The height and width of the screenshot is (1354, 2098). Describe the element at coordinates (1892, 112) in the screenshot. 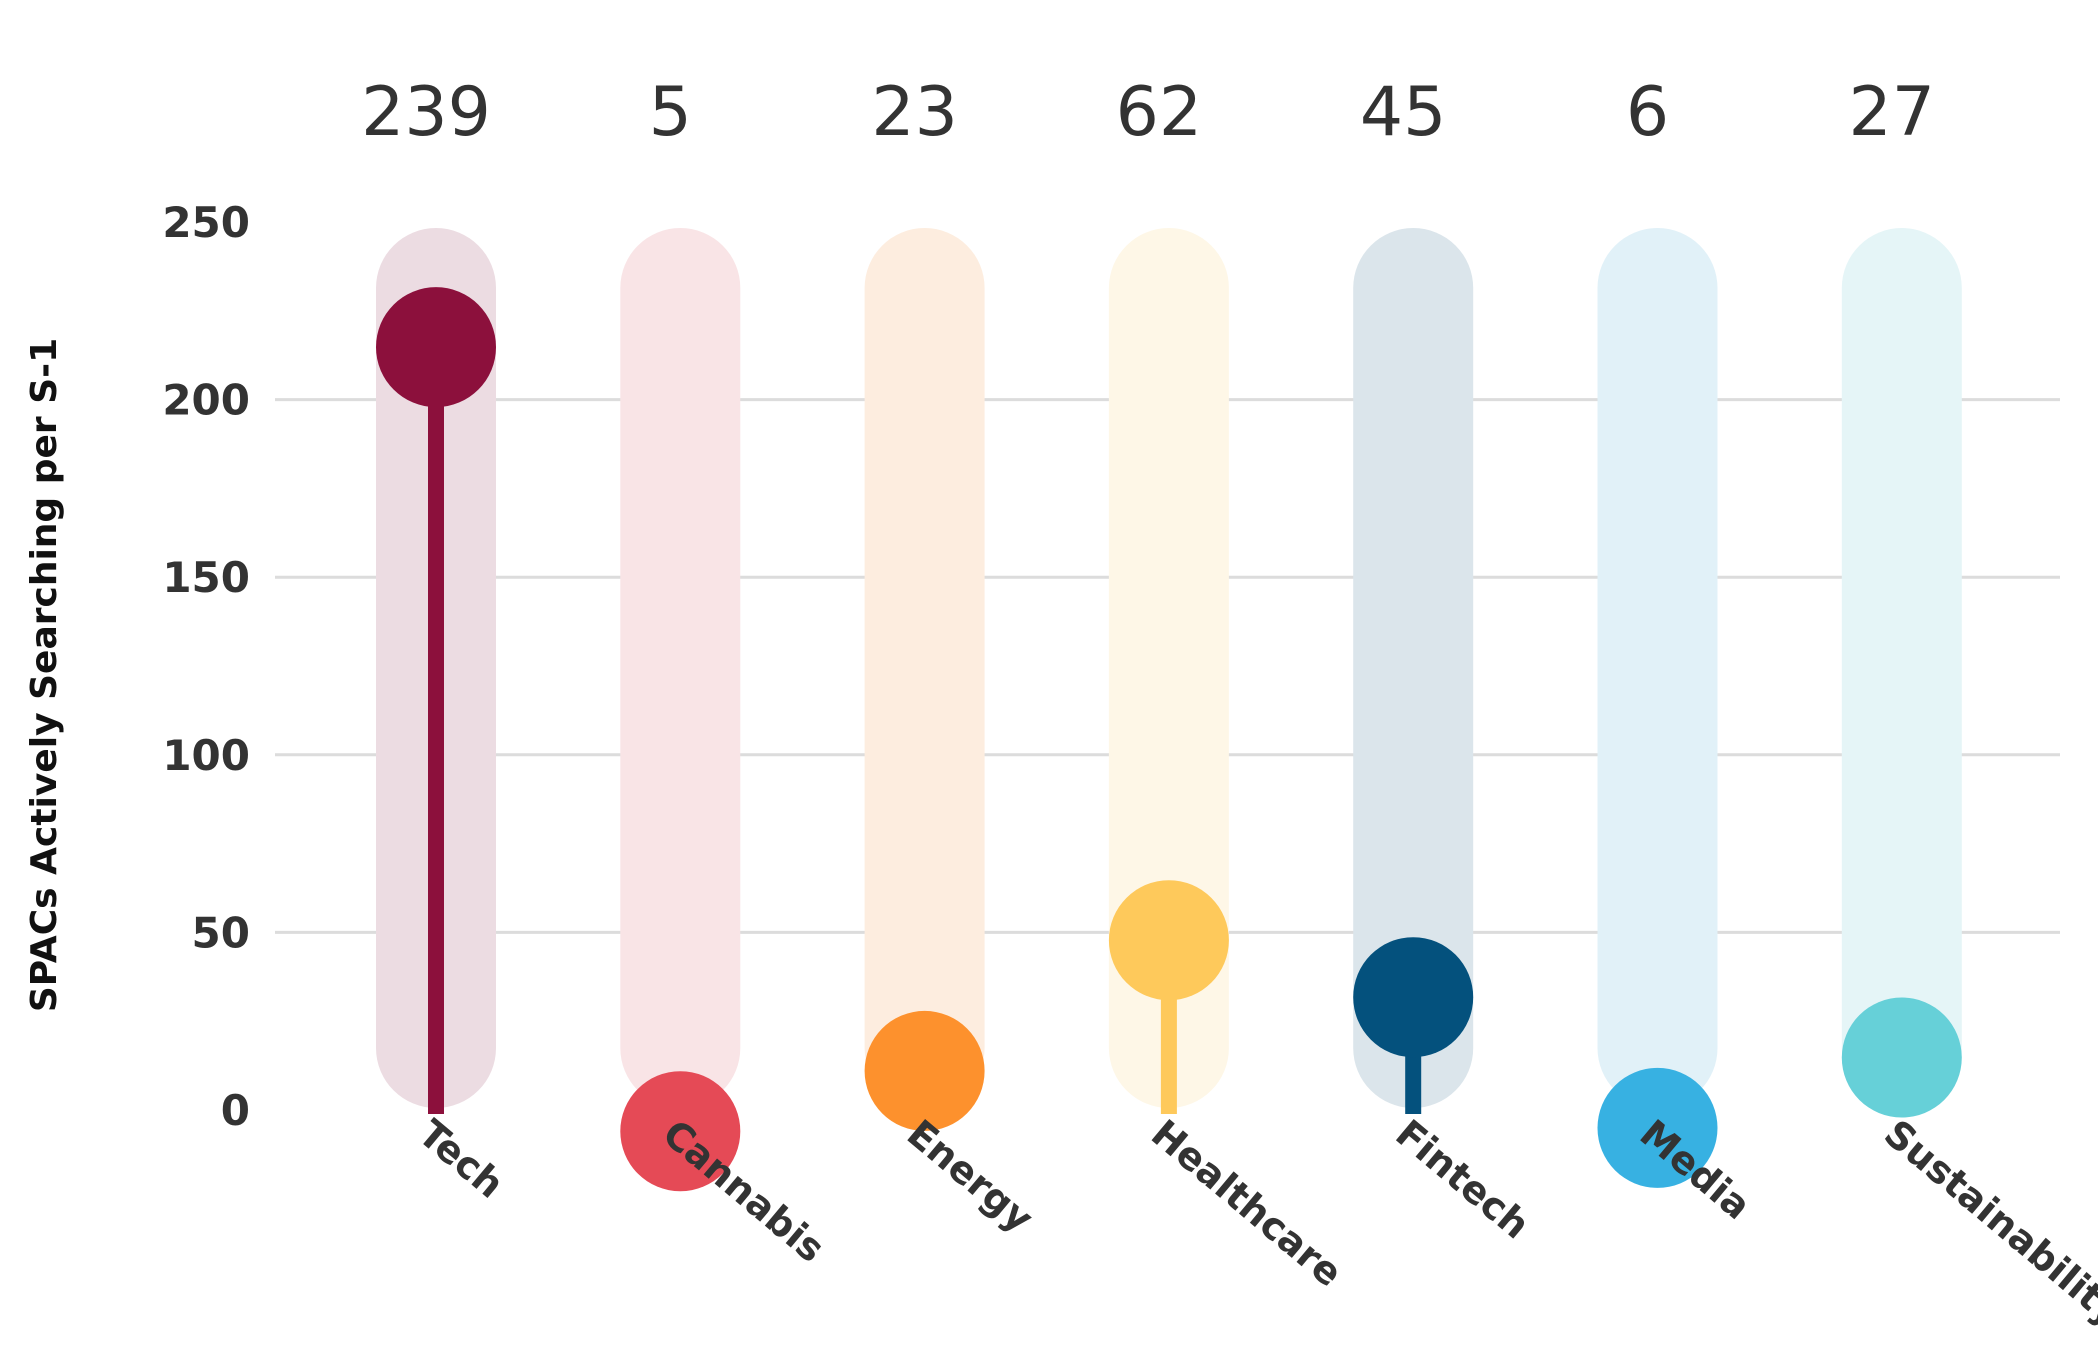

I see `value-label-sustainability: 27` at that location.